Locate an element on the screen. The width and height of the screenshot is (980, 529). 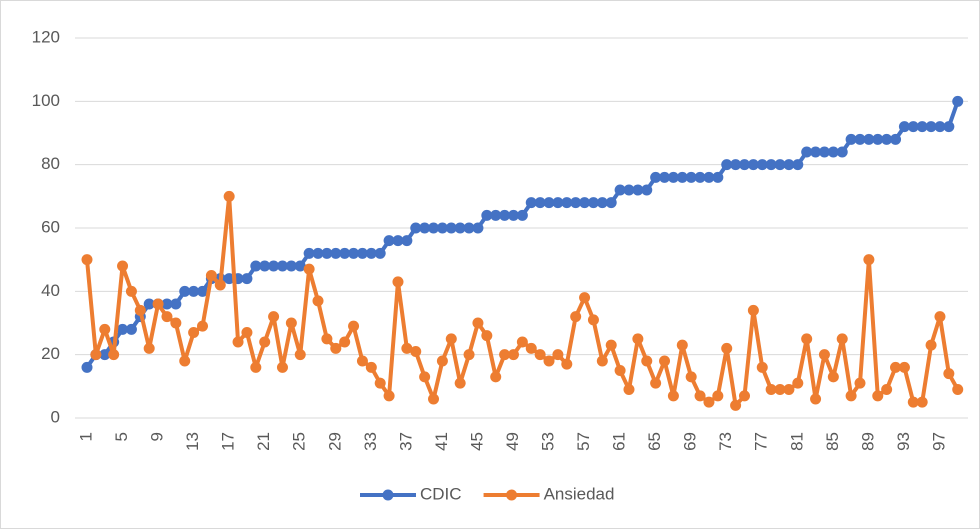
x-tick-label: 89 is located at coordinates (867, 441).